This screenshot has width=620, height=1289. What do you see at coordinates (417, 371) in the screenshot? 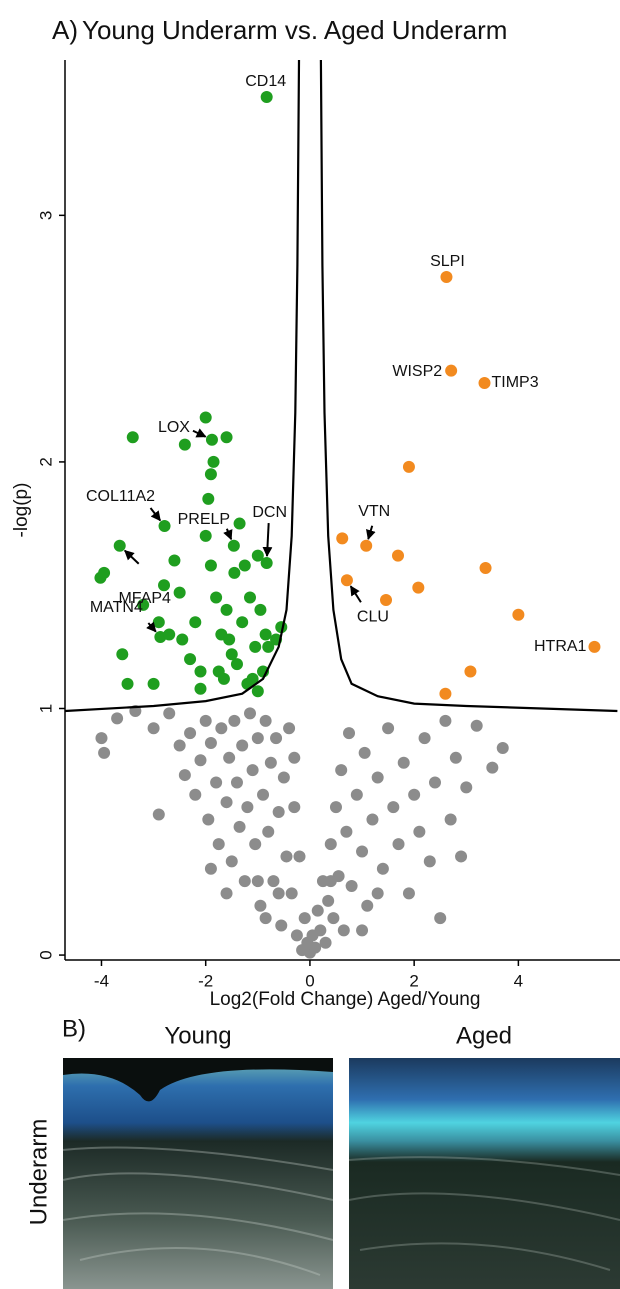
I see `point-label: WISP2` at bounding box center [417, 371].